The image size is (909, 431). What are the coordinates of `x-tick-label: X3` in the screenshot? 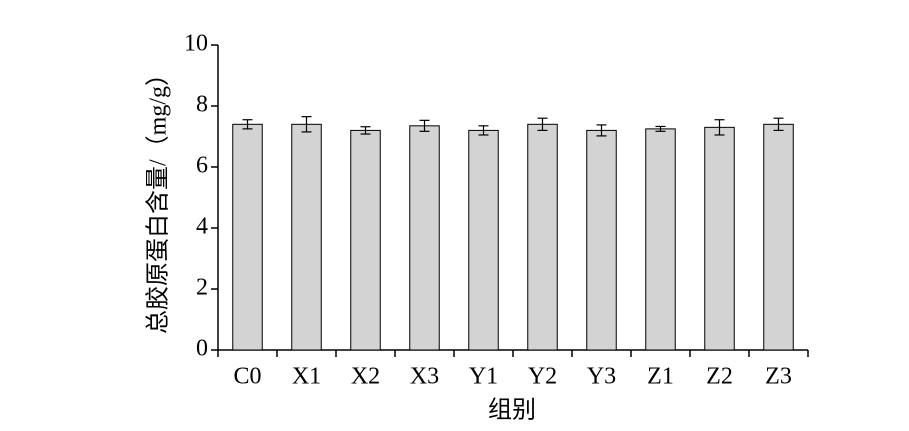 It's located at (424, 377).